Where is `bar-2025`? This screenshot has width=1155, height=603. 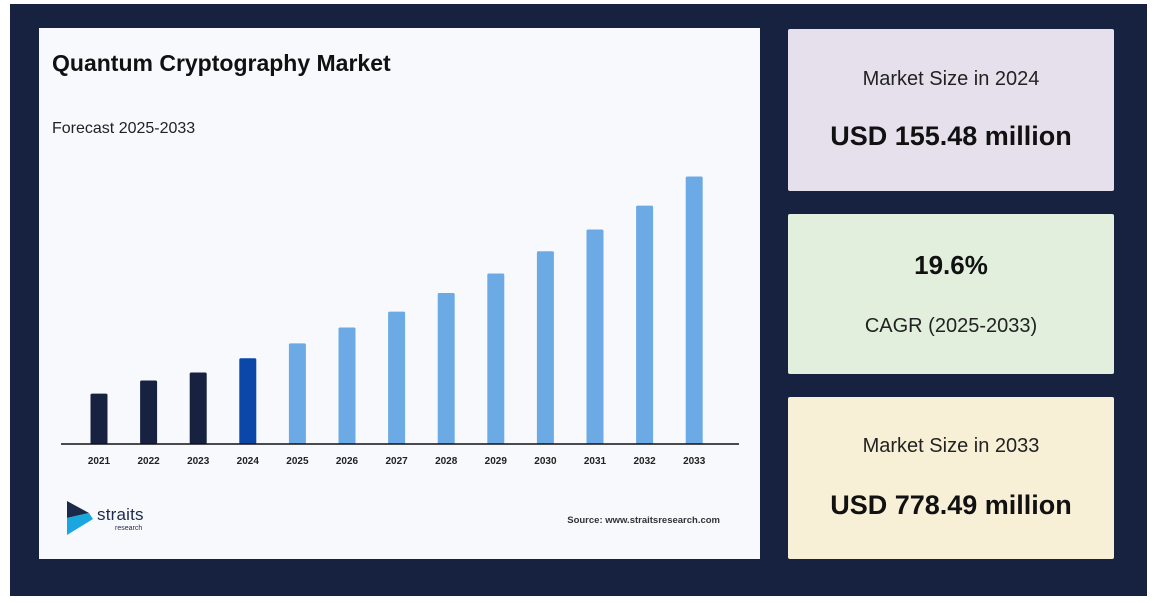 bar-2025 is located at coordinates (297, 393).